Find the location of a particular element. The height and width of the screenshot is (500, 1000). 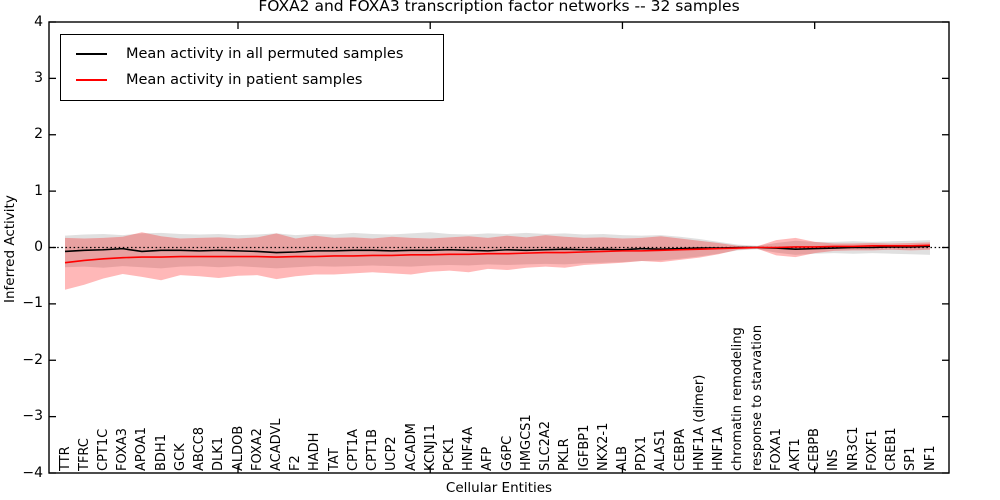

x-tick-label: AKT1 is located at coordinates (795, 454).